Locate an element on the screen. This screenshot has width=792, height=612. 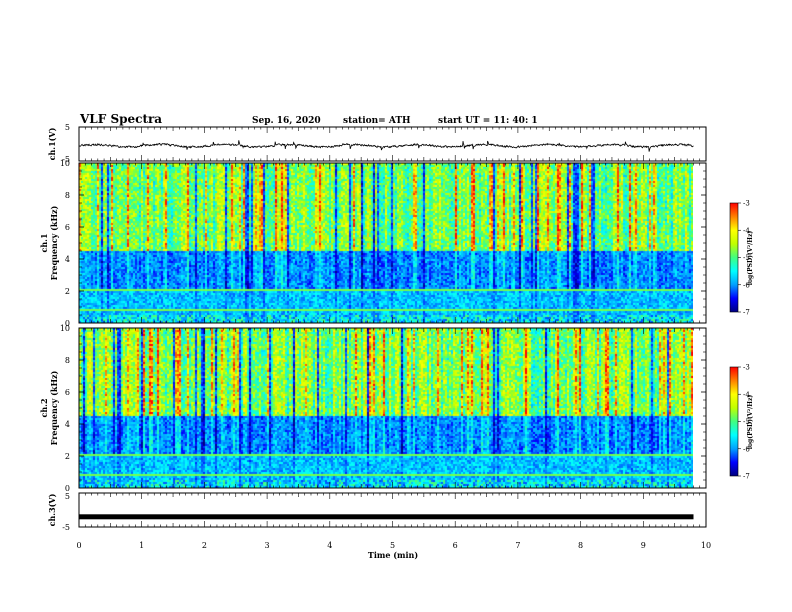
ch2-spectrogram-ylabel-channel: ch.2 is located at coordinates (44, 407).